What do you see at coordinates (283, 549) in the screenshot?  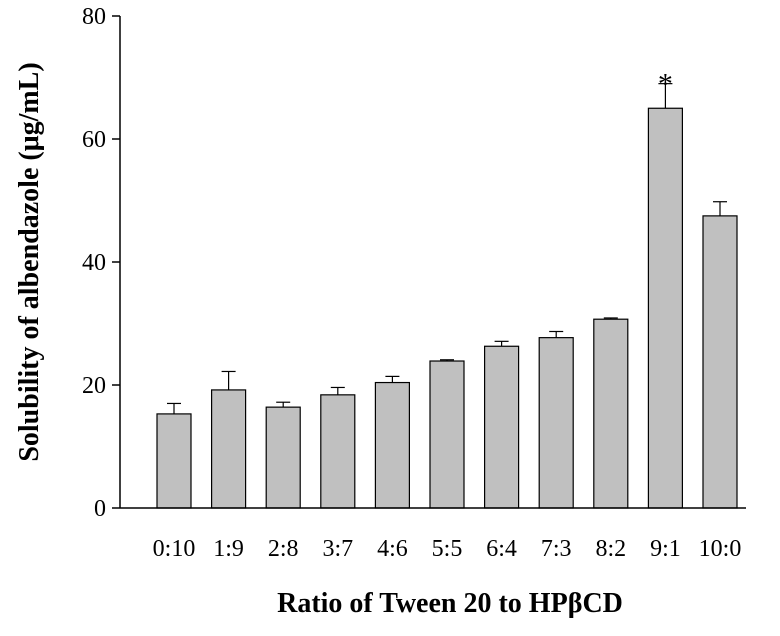 I see `x-tick-label: 2:8` at bounding box center [283, 549].